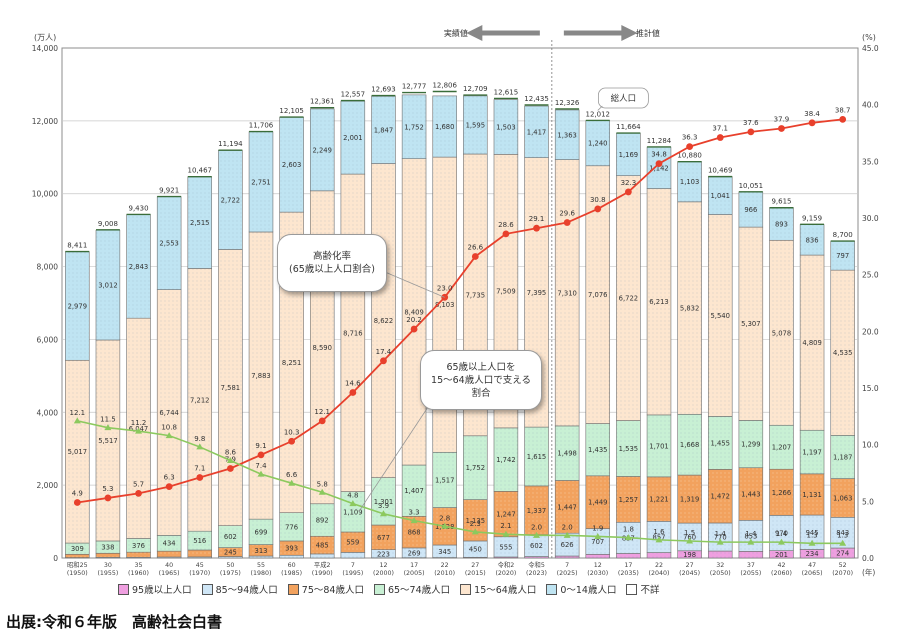  I want to click on bar-value-label: 1,187, so click(842, 457).